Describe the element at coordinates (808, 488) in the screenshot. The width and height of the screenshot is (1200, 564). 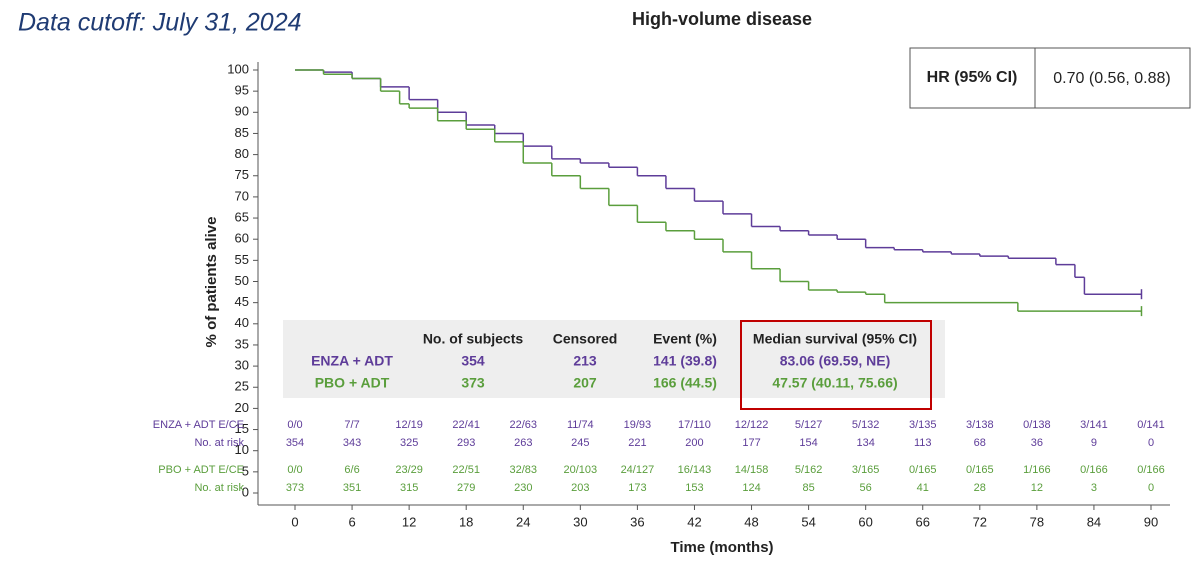
I see `risk-cell: 85` at that location.